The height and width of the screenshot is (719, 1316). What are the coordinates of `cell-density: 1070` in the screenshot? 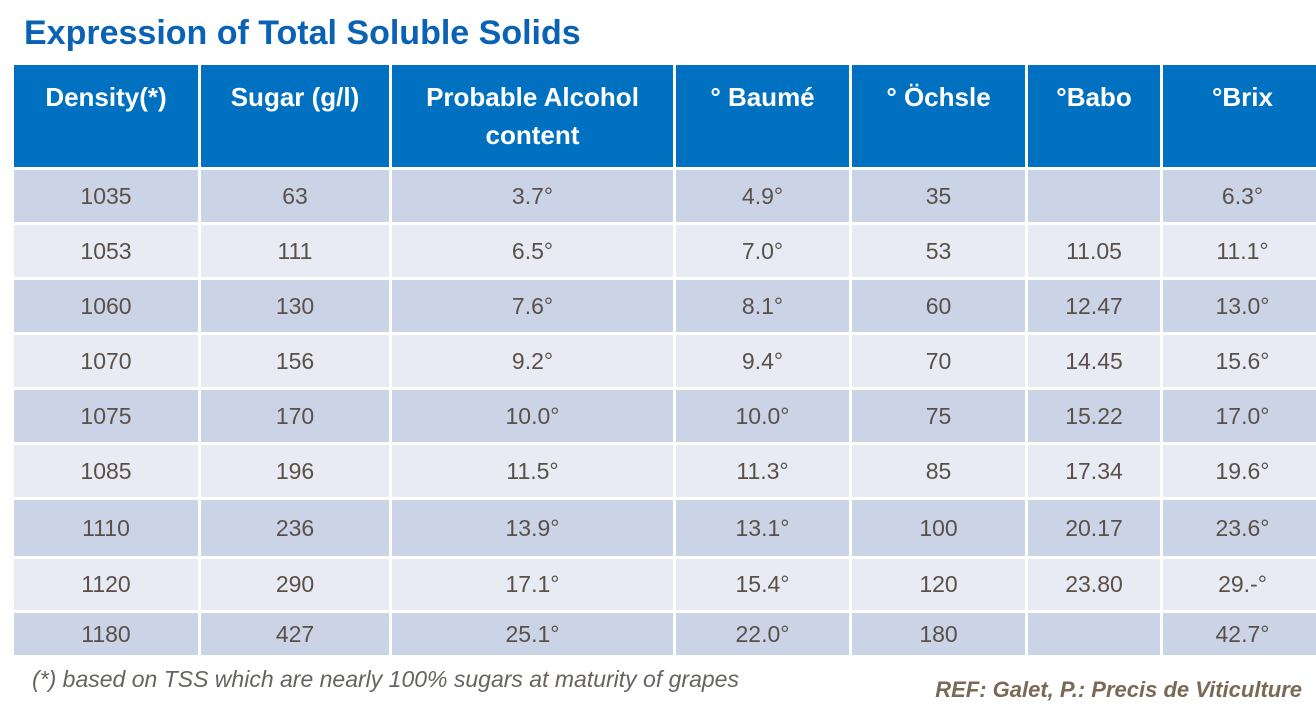 It's located at (106, 361).